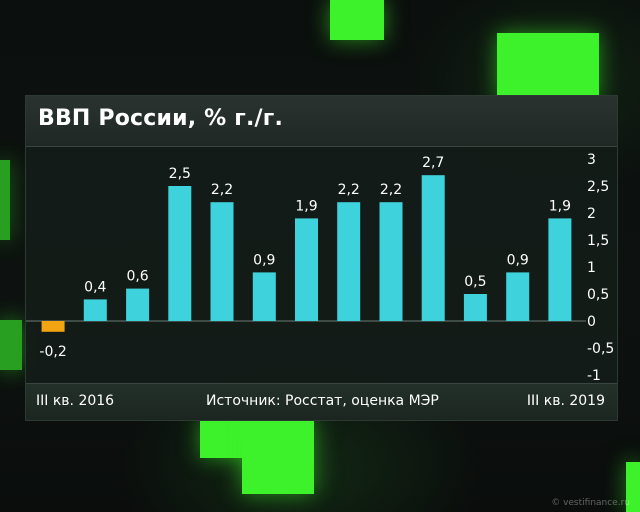 This screenshot has width=640, height=512. I want to click on y-tick-label: 1,5, so click(598, 241).